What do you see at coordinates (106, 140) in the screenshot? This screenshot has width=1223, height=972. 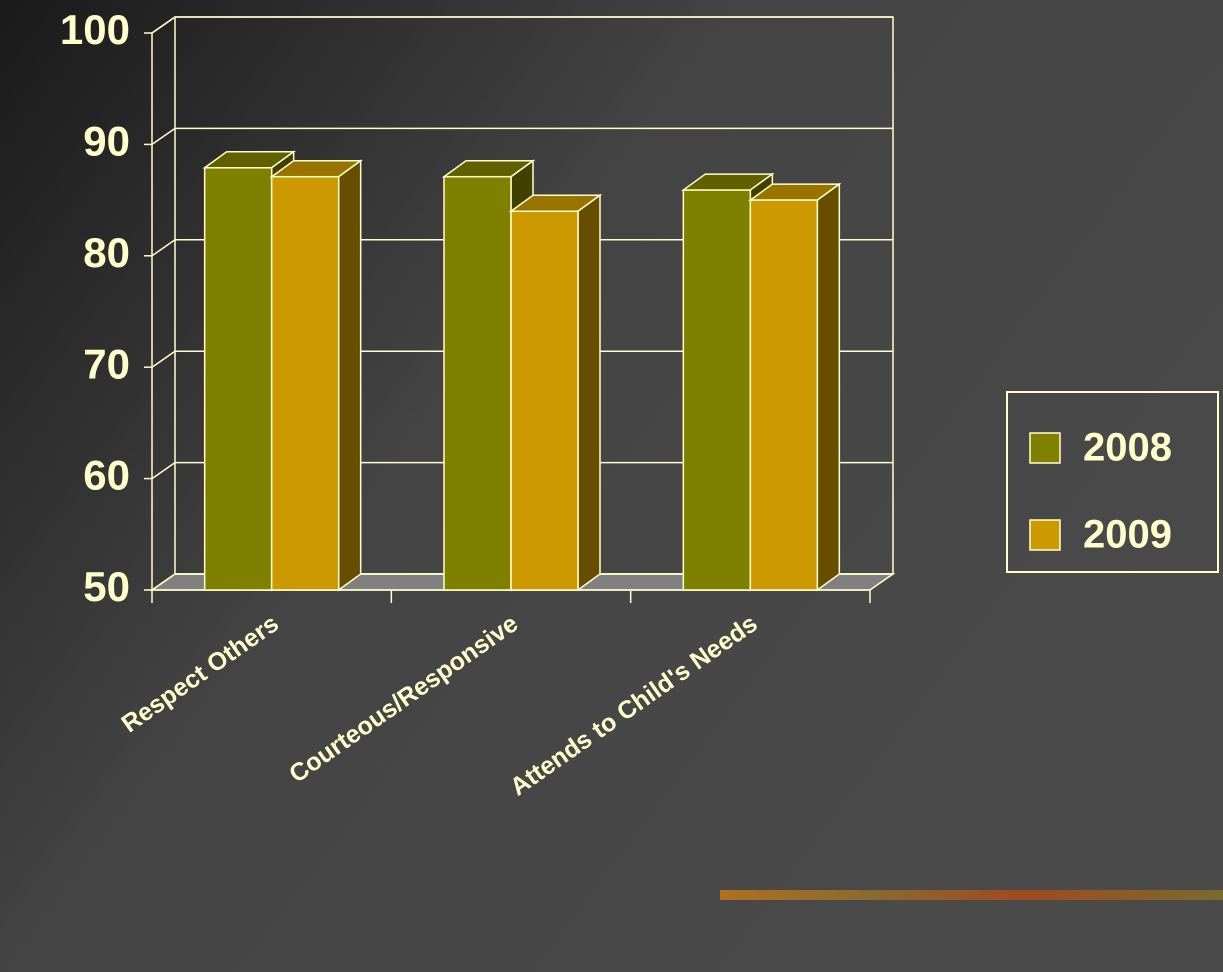 I see `y-tick-label: 90` at bounding box center [106, 140].